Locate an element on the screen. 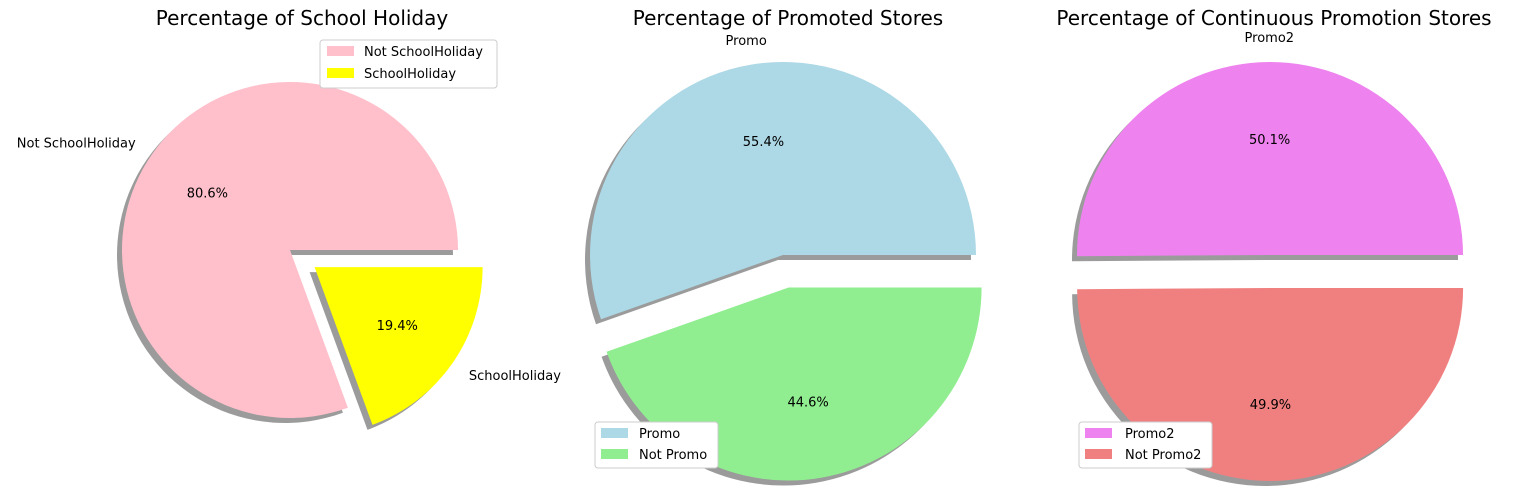  chart-3-slice-0-label: Promo2 is located at coordinates (1270, 38).